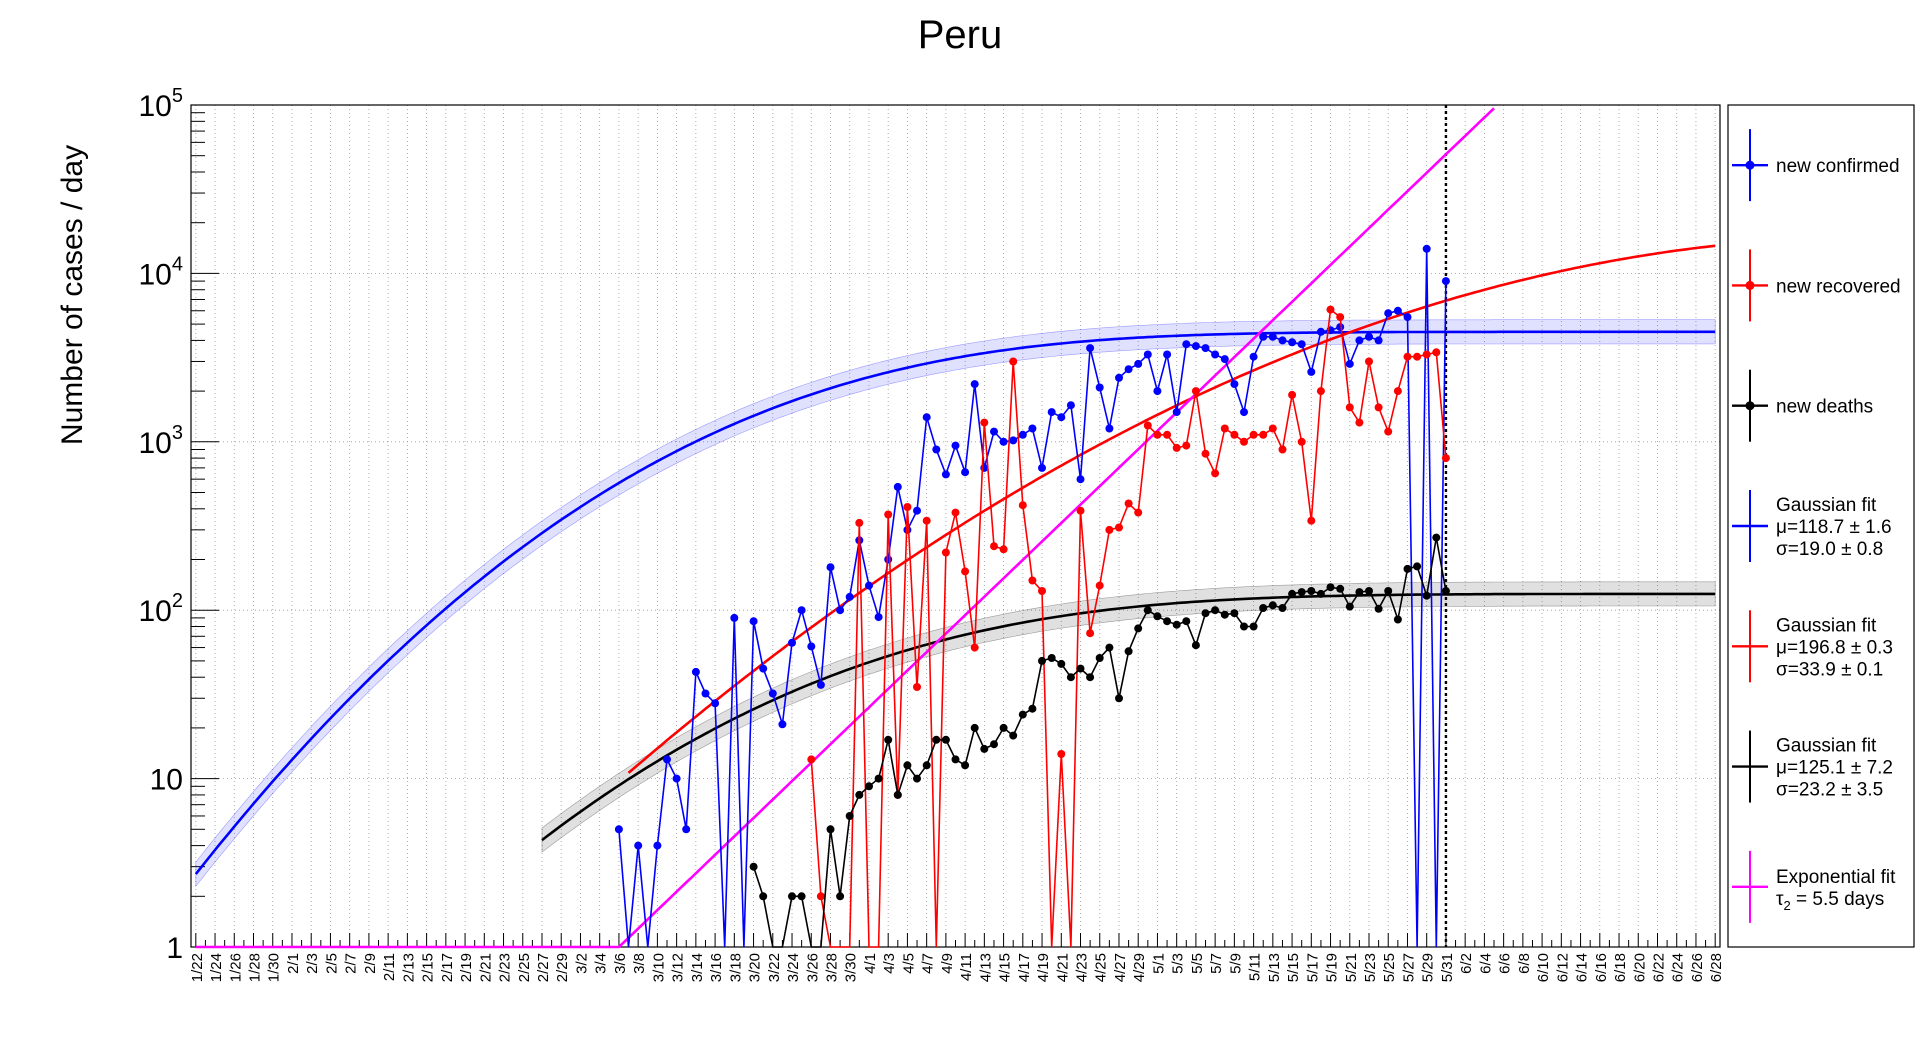  I want to click on x-tick-label: 2/17, so click(447, 967).